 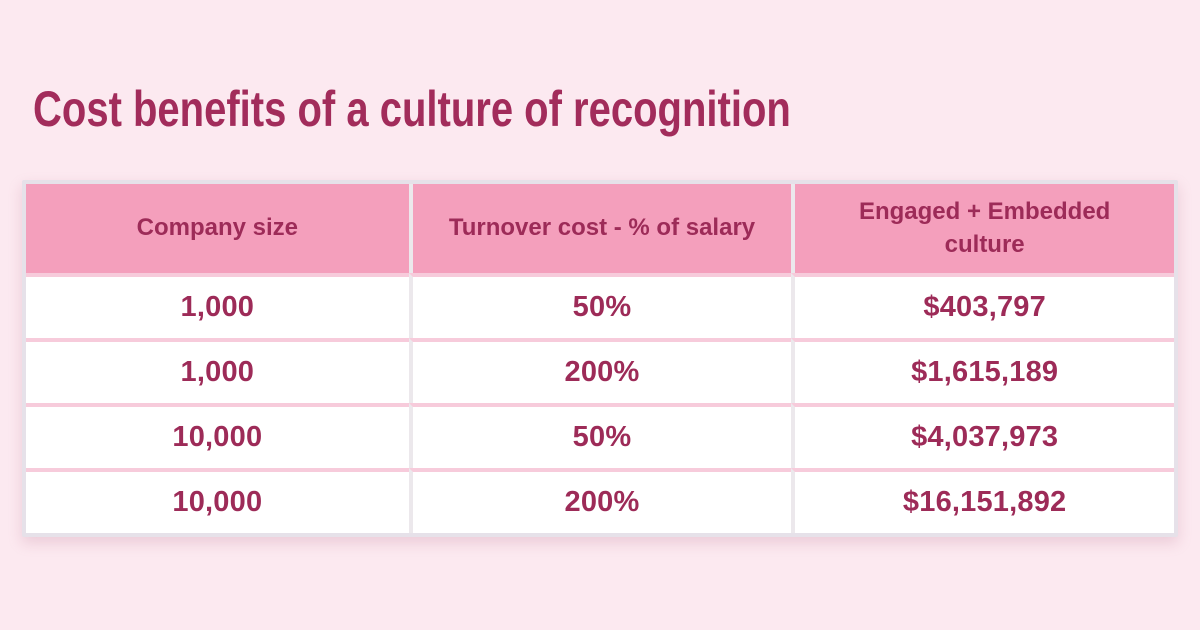 I want to click on column-header-engaged-embedded-culture: Engaged + Embedded culture, so click(x=982, y=228).